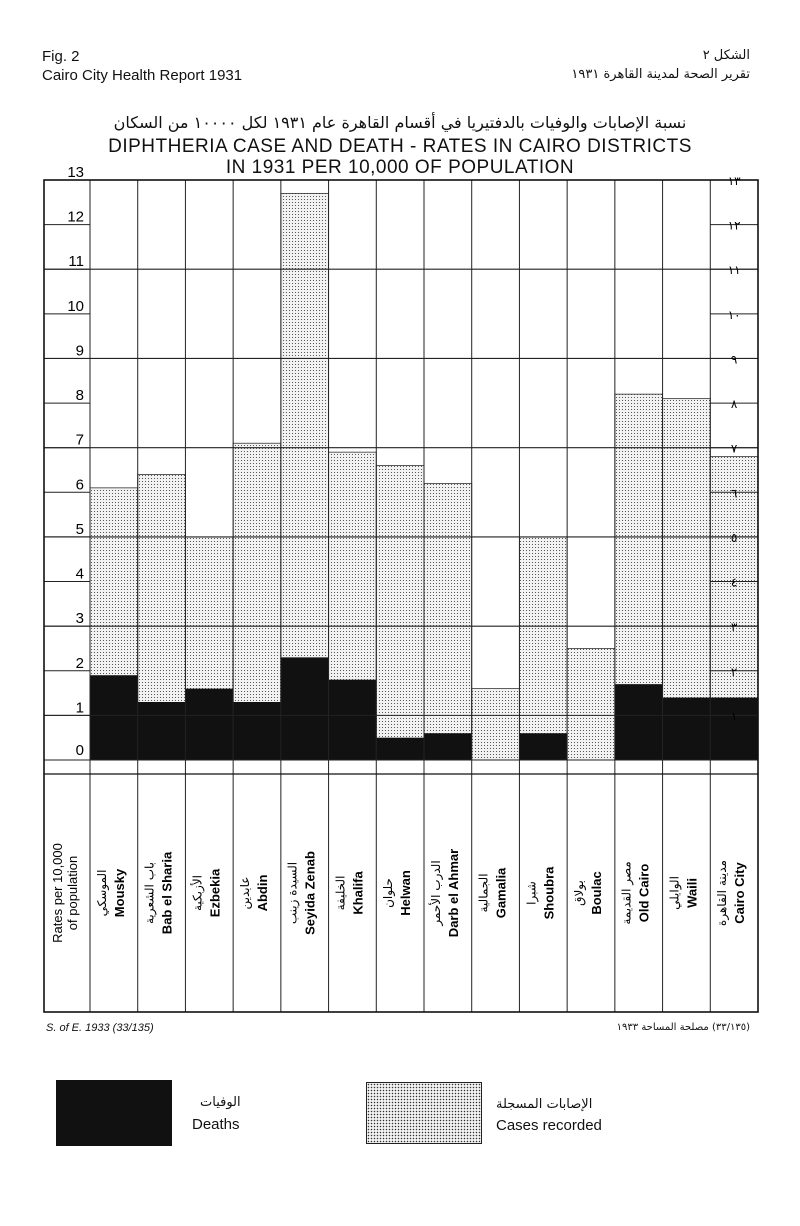 This screenshot has height=1226, width=800. I want to click on category-label-7: Darb el Ahmar, so click(453, 893).